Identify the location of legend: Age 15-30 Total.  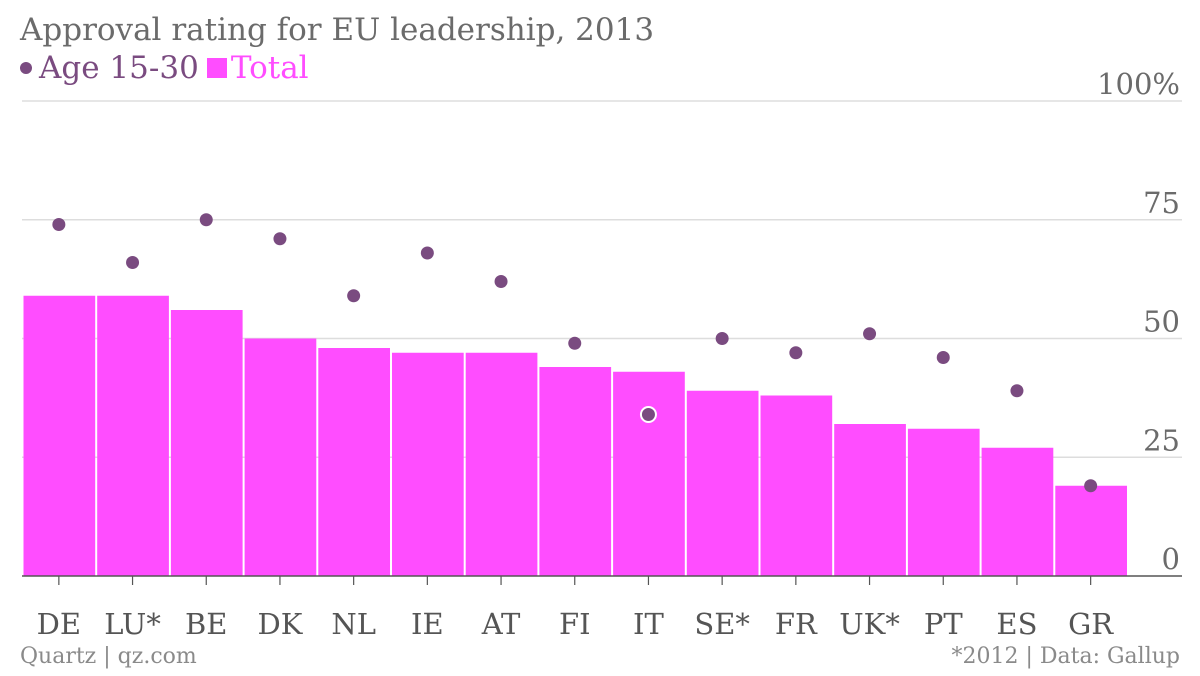
(168, 68).